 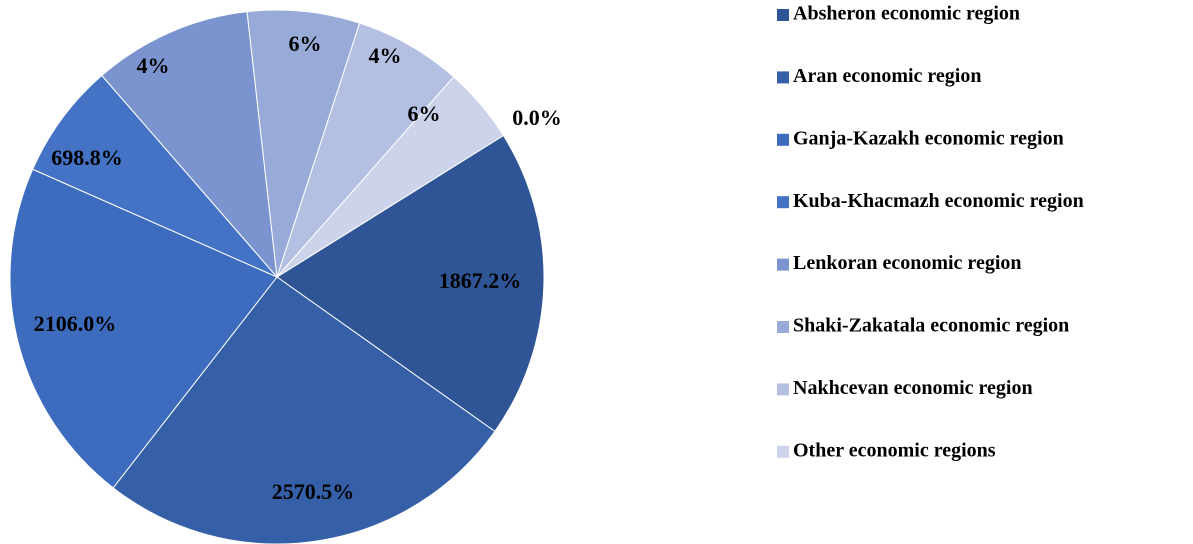 What do you see at coordinates (75, 323) in the screenshot?
I see `data-label: 2106.0%` at bounding box center [75, 323].